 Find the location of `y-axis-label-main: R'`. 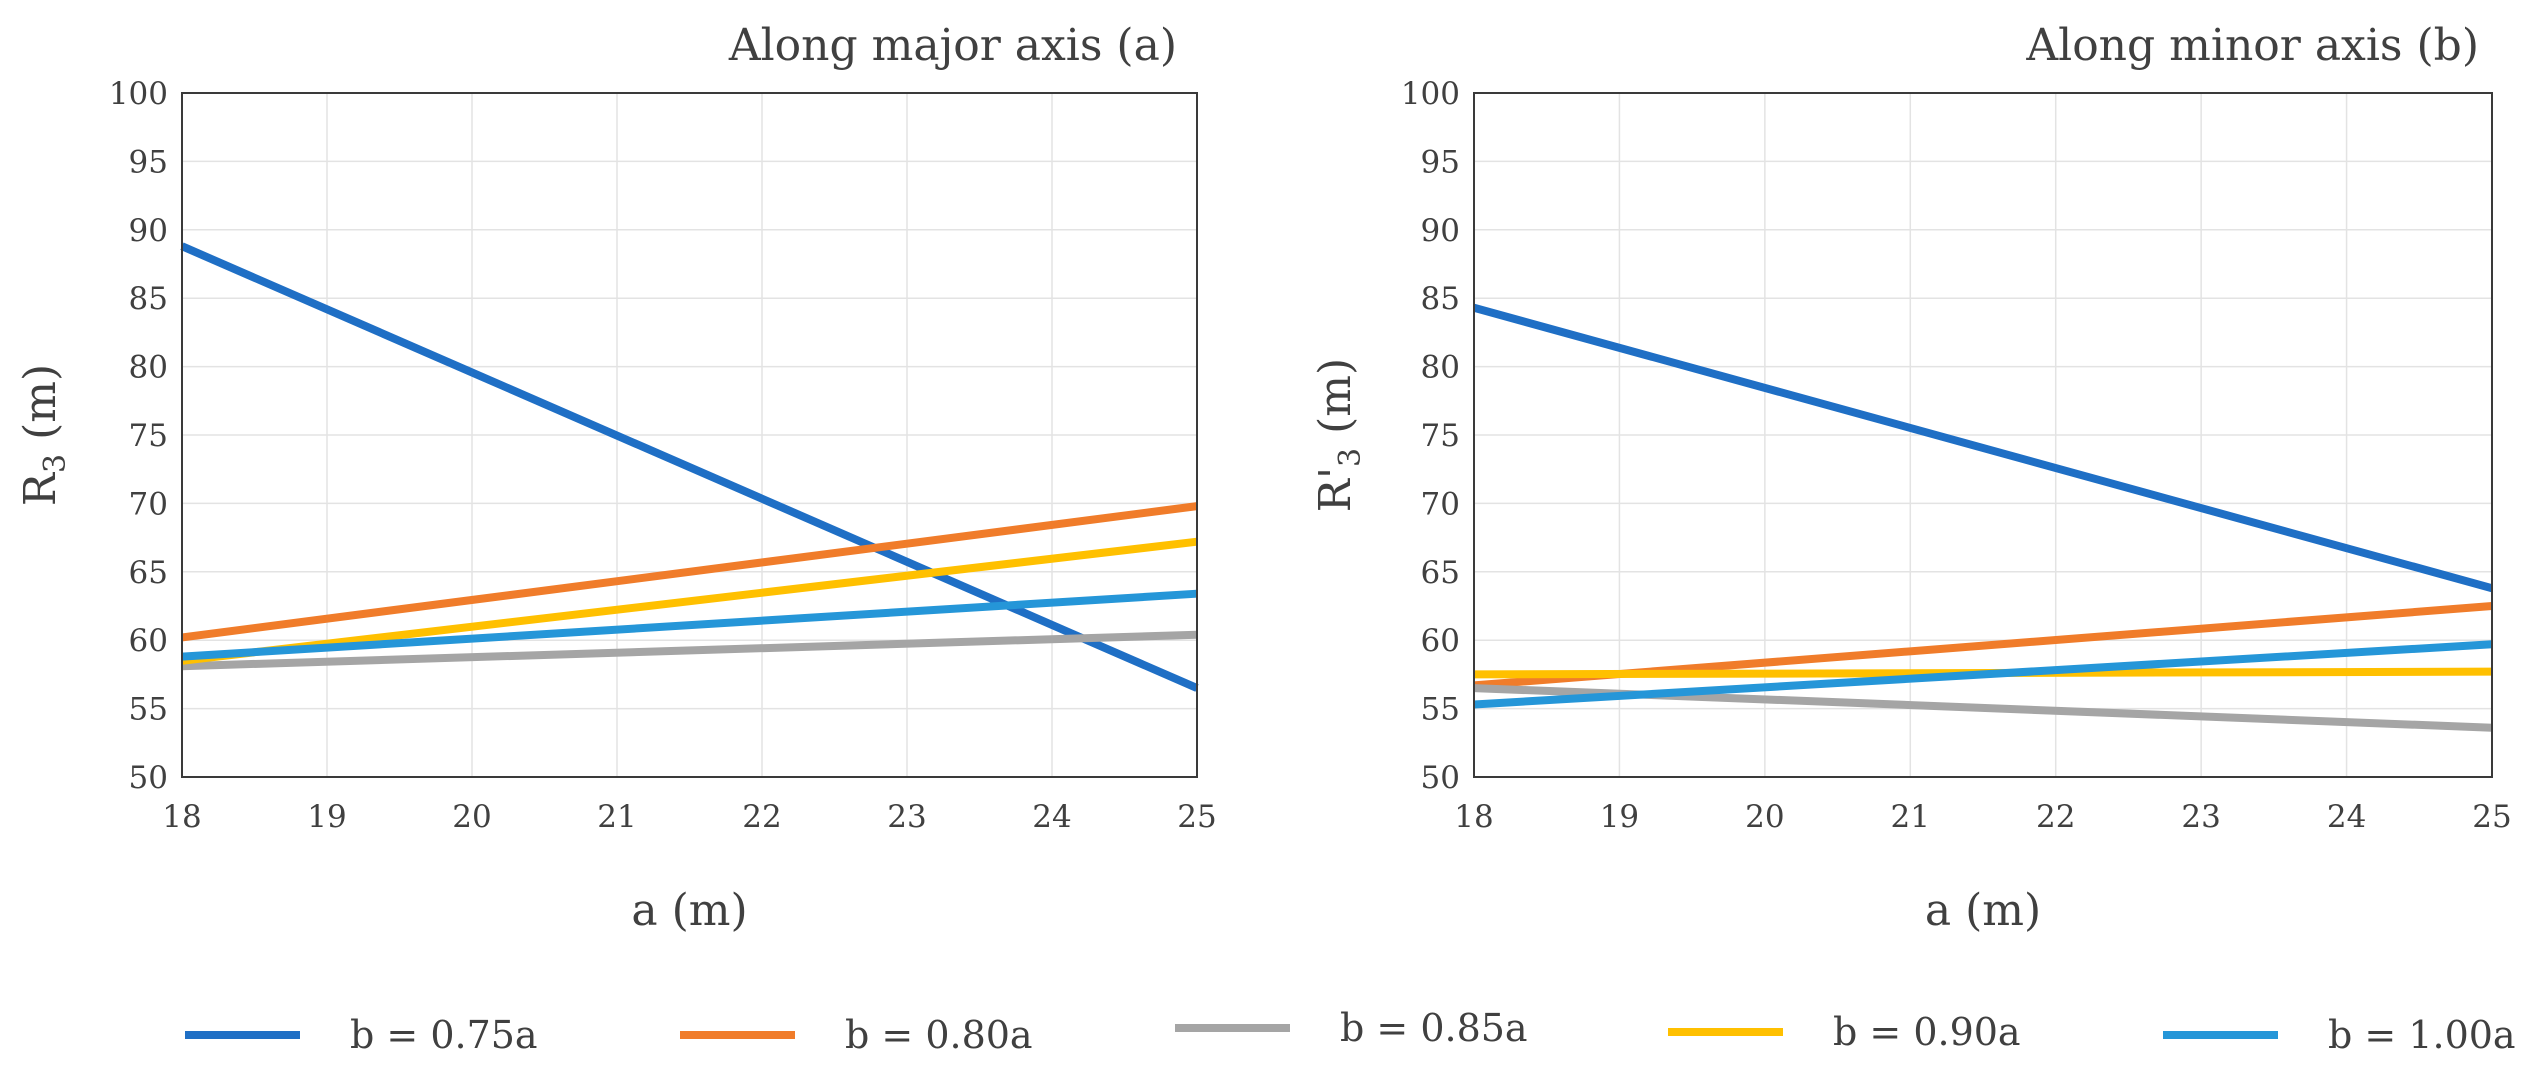

y-axis-label-main: R' is located at coordinates (1335, 489).